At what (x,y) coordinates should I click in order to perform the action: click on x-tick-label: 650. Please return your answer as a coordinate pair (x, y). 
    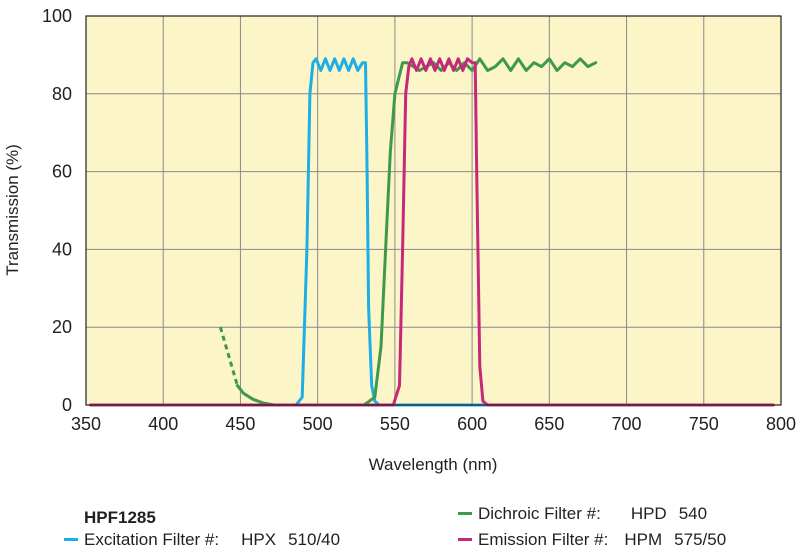
    Looking at the image, I should click on (549, 424).